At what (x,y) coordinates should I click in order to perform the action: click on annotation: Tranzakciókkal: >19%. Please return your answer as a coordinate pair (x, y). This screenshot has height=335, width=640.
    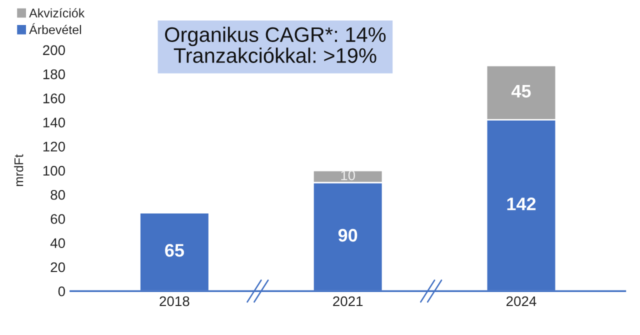
    Looking at the image, I should click on (275, 55).